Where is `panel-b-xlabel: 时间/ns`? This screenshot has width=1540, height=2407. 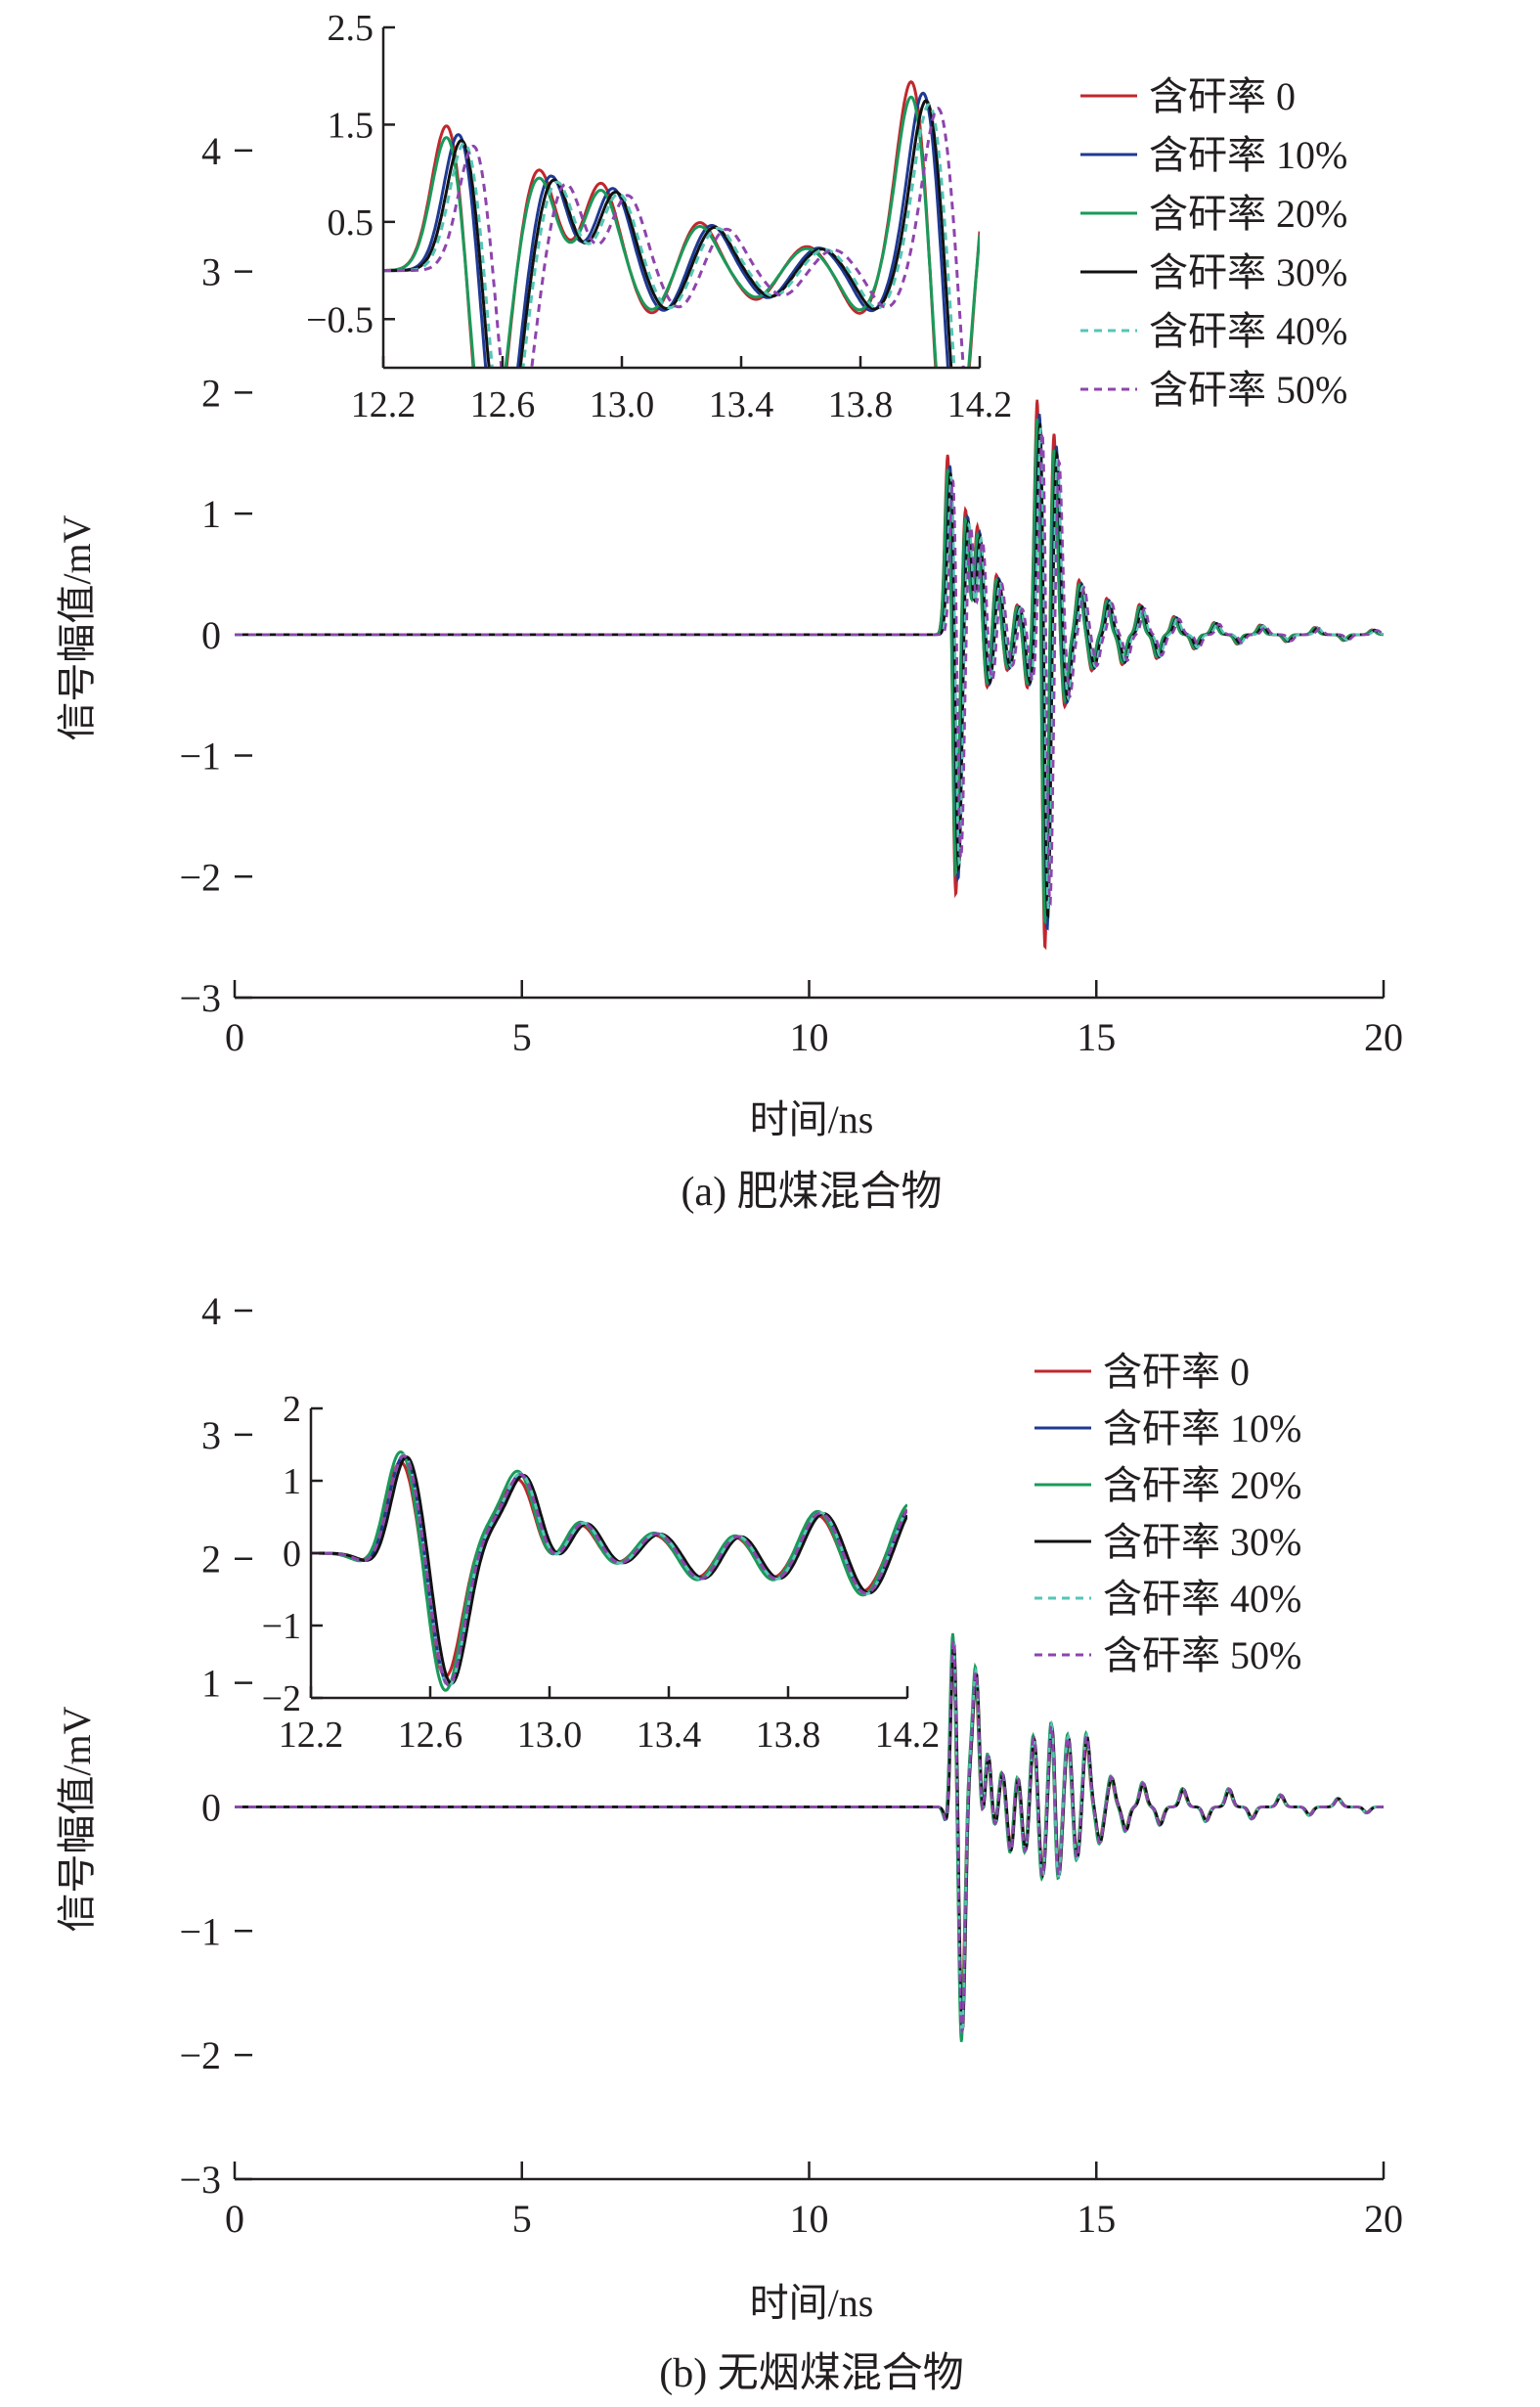 panel-b-xlabel: 时间/ns is located at coordinates (812, 2303).